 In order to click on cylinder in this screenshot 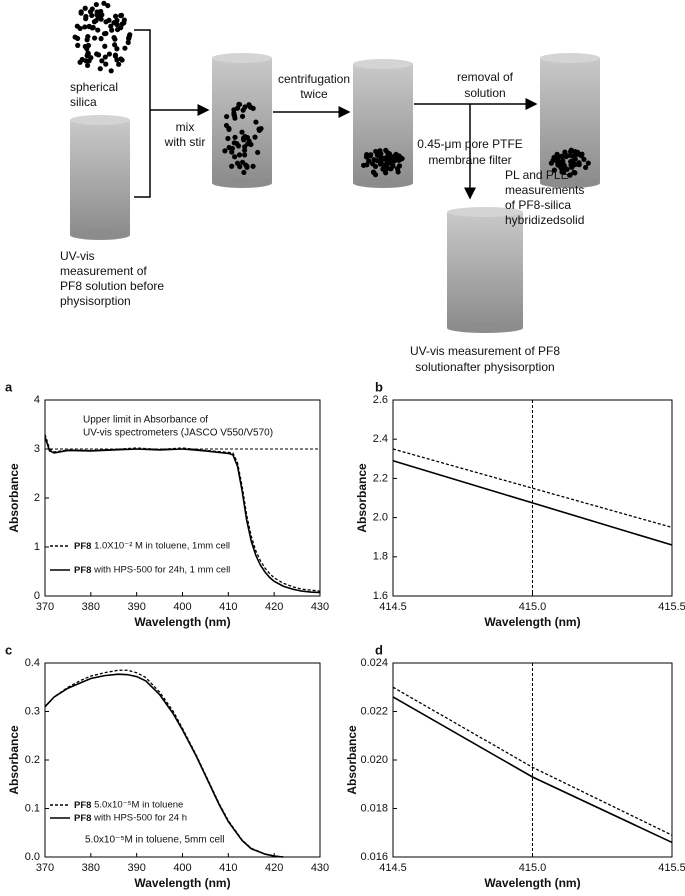, I will do `click(383, 123)`.